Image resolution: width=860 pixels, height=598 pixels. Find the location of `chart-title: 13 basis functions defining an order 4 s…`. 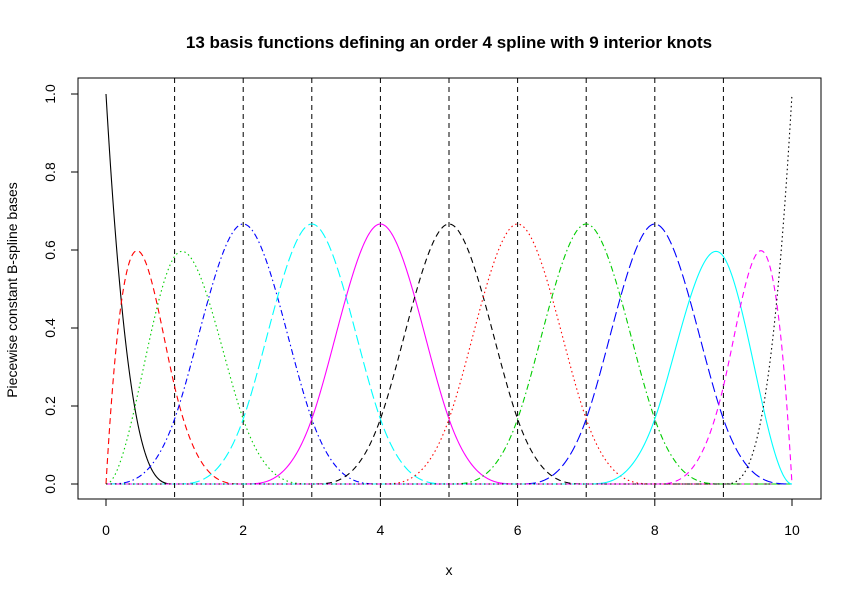

chart-title: 13 basis functions defining an order 4 s… is located at coordinates (449, 42).